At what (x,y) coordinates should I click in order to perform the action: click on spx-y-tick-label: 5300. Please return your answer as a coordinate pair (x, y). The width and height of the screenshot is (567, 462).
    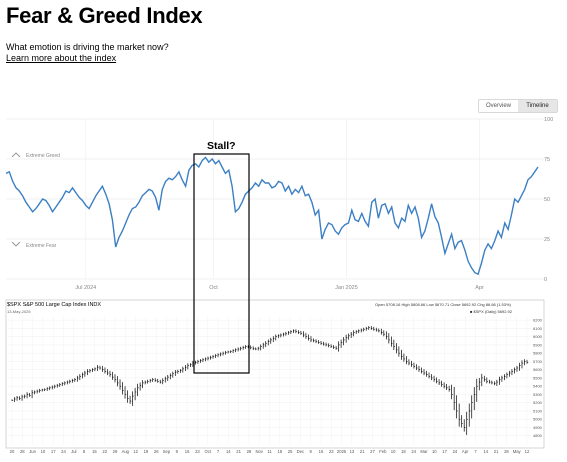
    Looking at the image, I should click on (538, 394).